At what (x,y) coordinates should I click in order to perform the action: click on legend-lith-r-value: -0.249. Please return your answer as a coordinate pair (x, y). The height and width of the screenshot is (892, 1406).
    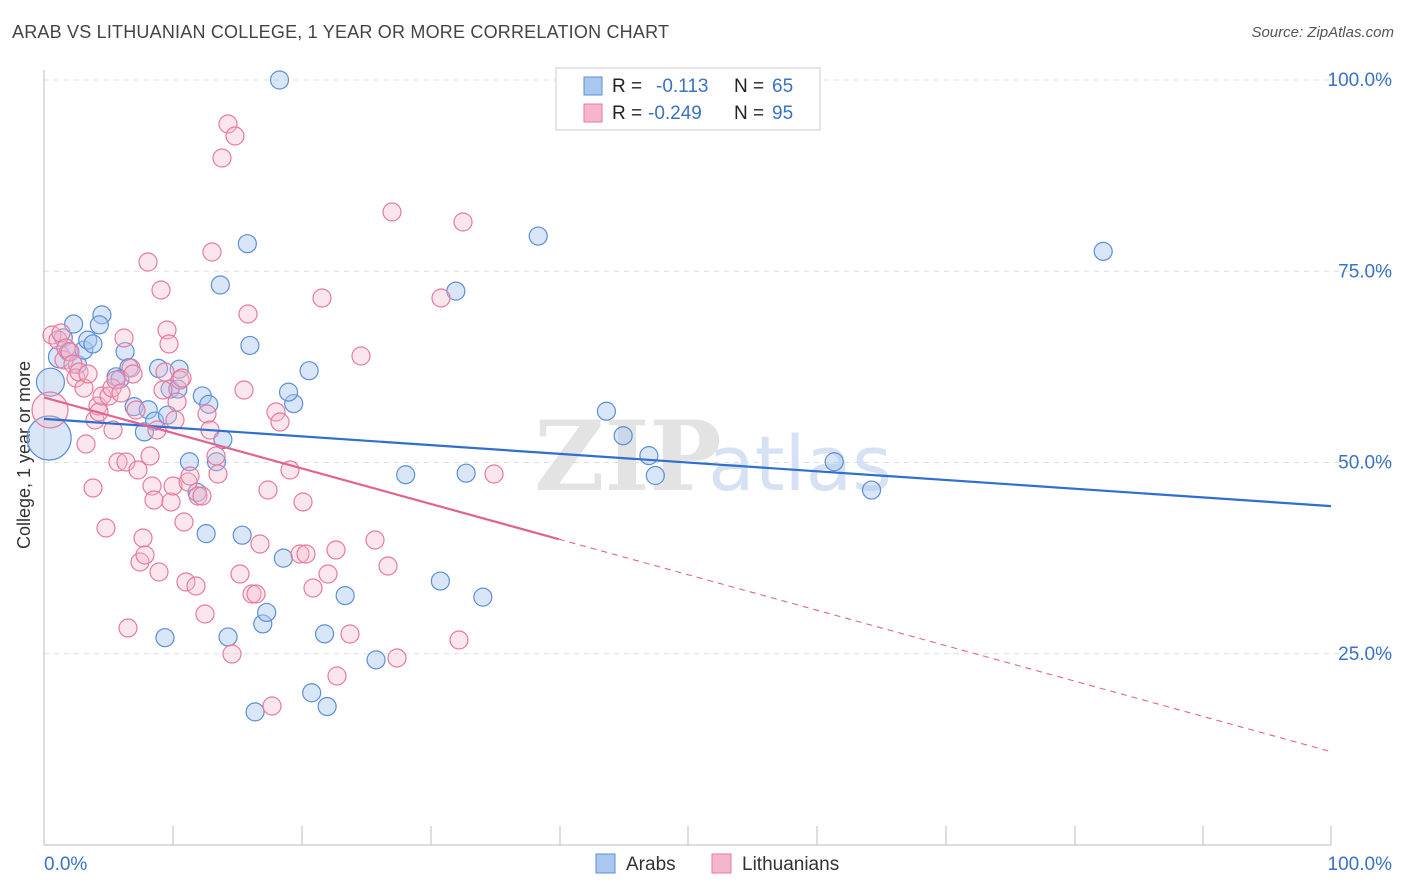
    Looking at the image, I should click on (675, 113).